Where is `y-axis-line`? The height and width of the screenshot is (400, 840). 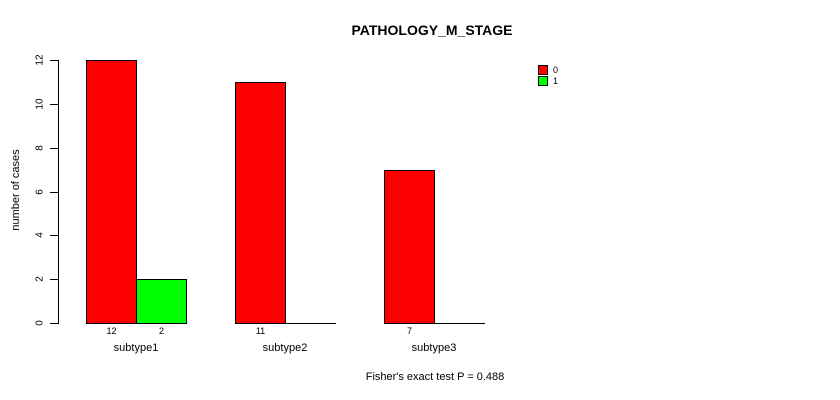
y-axis-line is located at coordinates (58, 192).